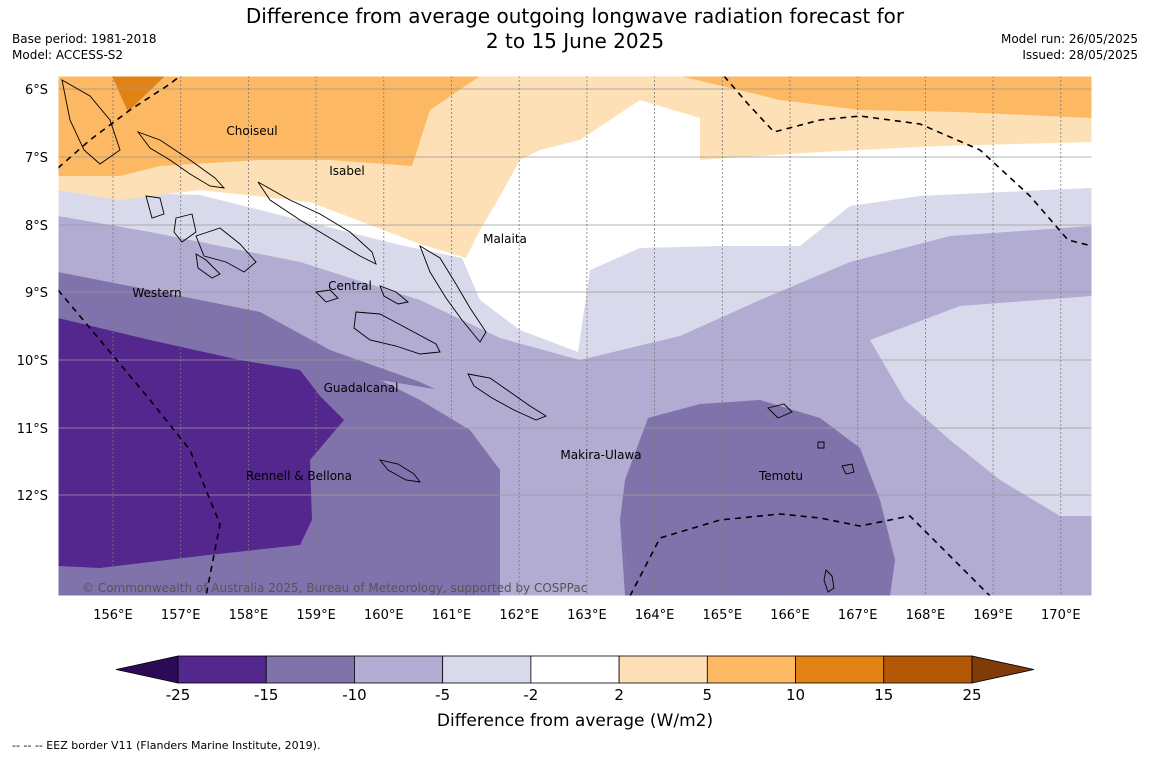 The width and height of the screenshot is (1150, 758). What do you see at coordinates (156, 293) in the screenshot?
I see `region-label-western: Western` at bounding box center [156, 293].